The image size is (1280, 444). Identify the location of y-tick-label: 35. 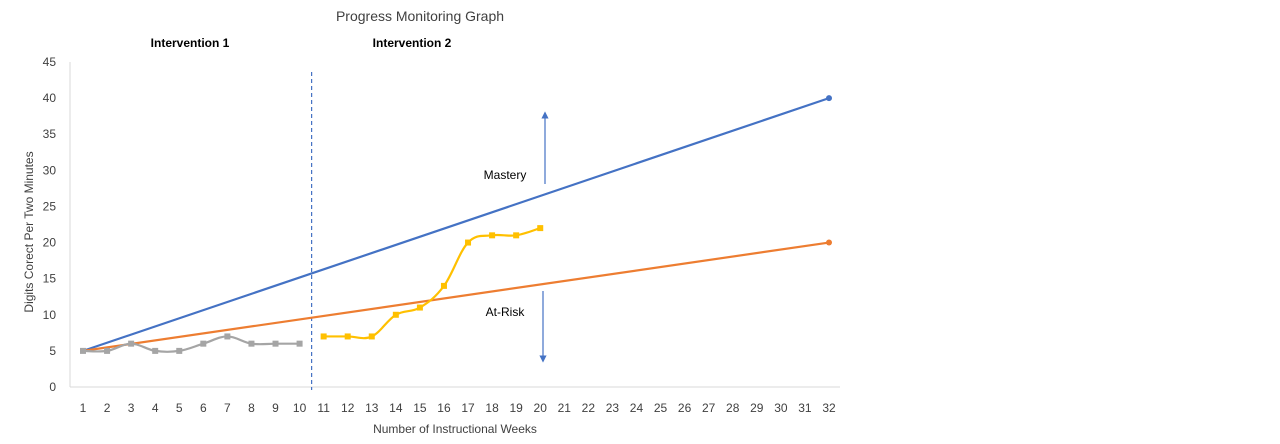
(50, 134).